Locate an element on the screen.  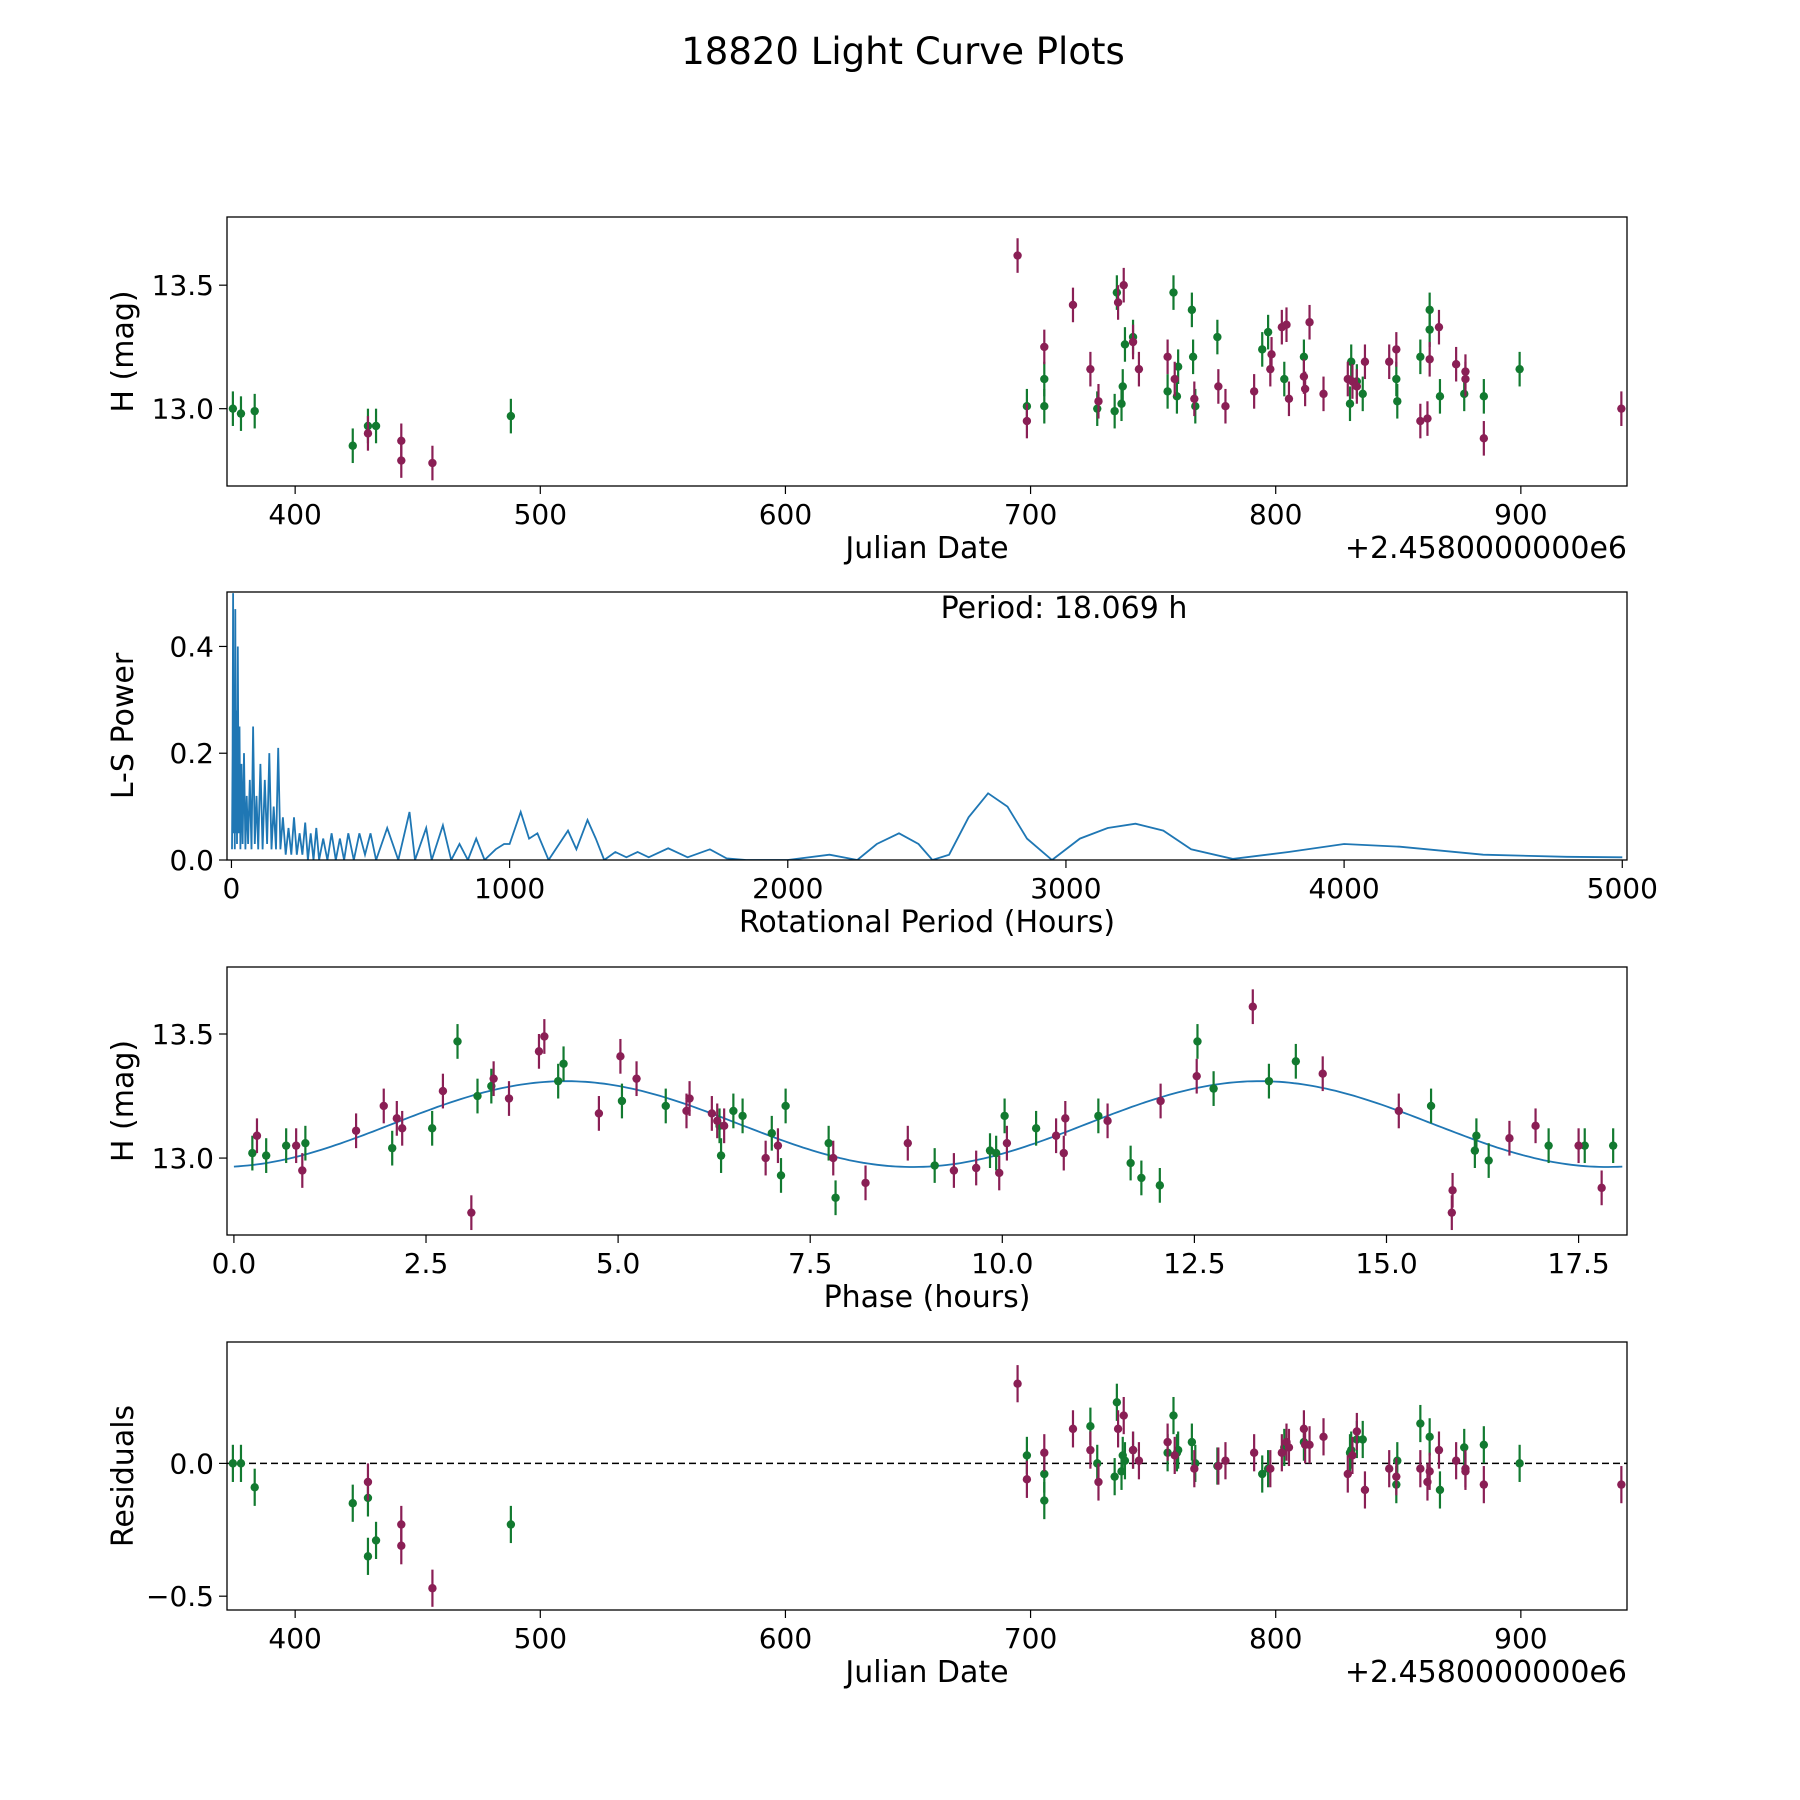
x-tick-label: 800 is located at coordinates (1275, 1638).